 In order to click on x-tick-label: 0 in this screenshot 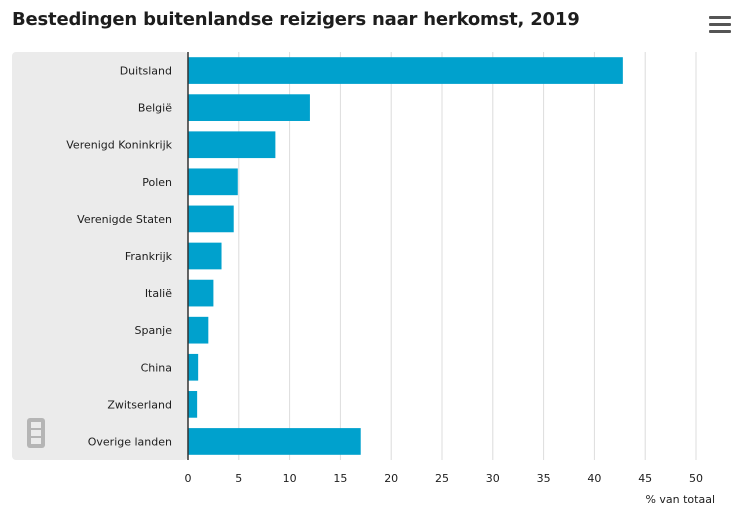, I will do `click(188, 478)`.